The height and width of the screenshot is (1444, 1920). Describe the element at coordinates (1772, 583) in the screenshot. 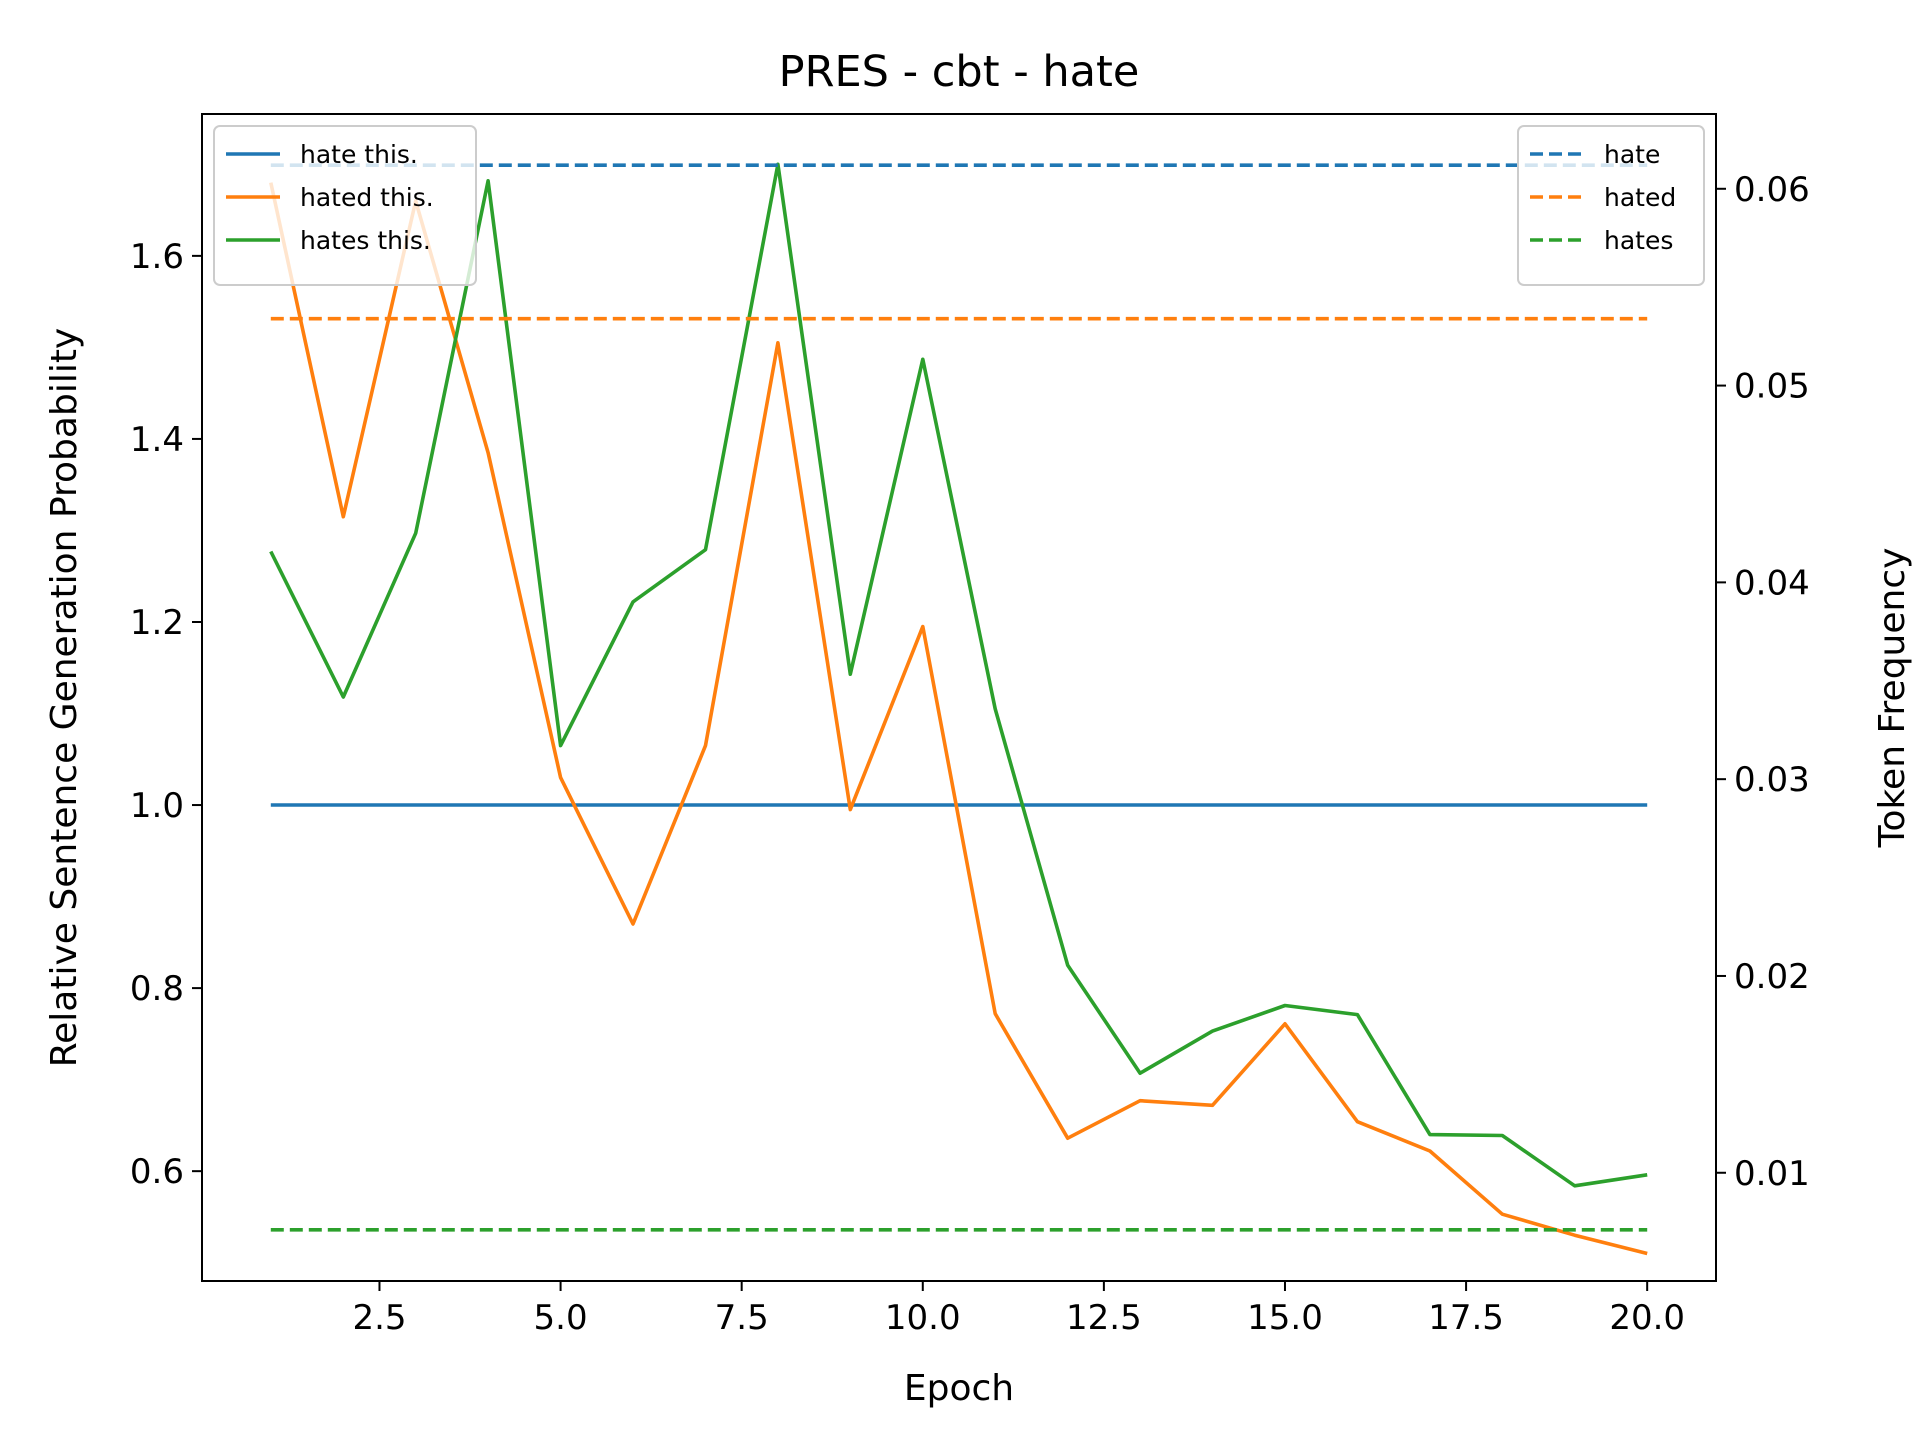

I see `y2-tick-label: 0.04` at that location.